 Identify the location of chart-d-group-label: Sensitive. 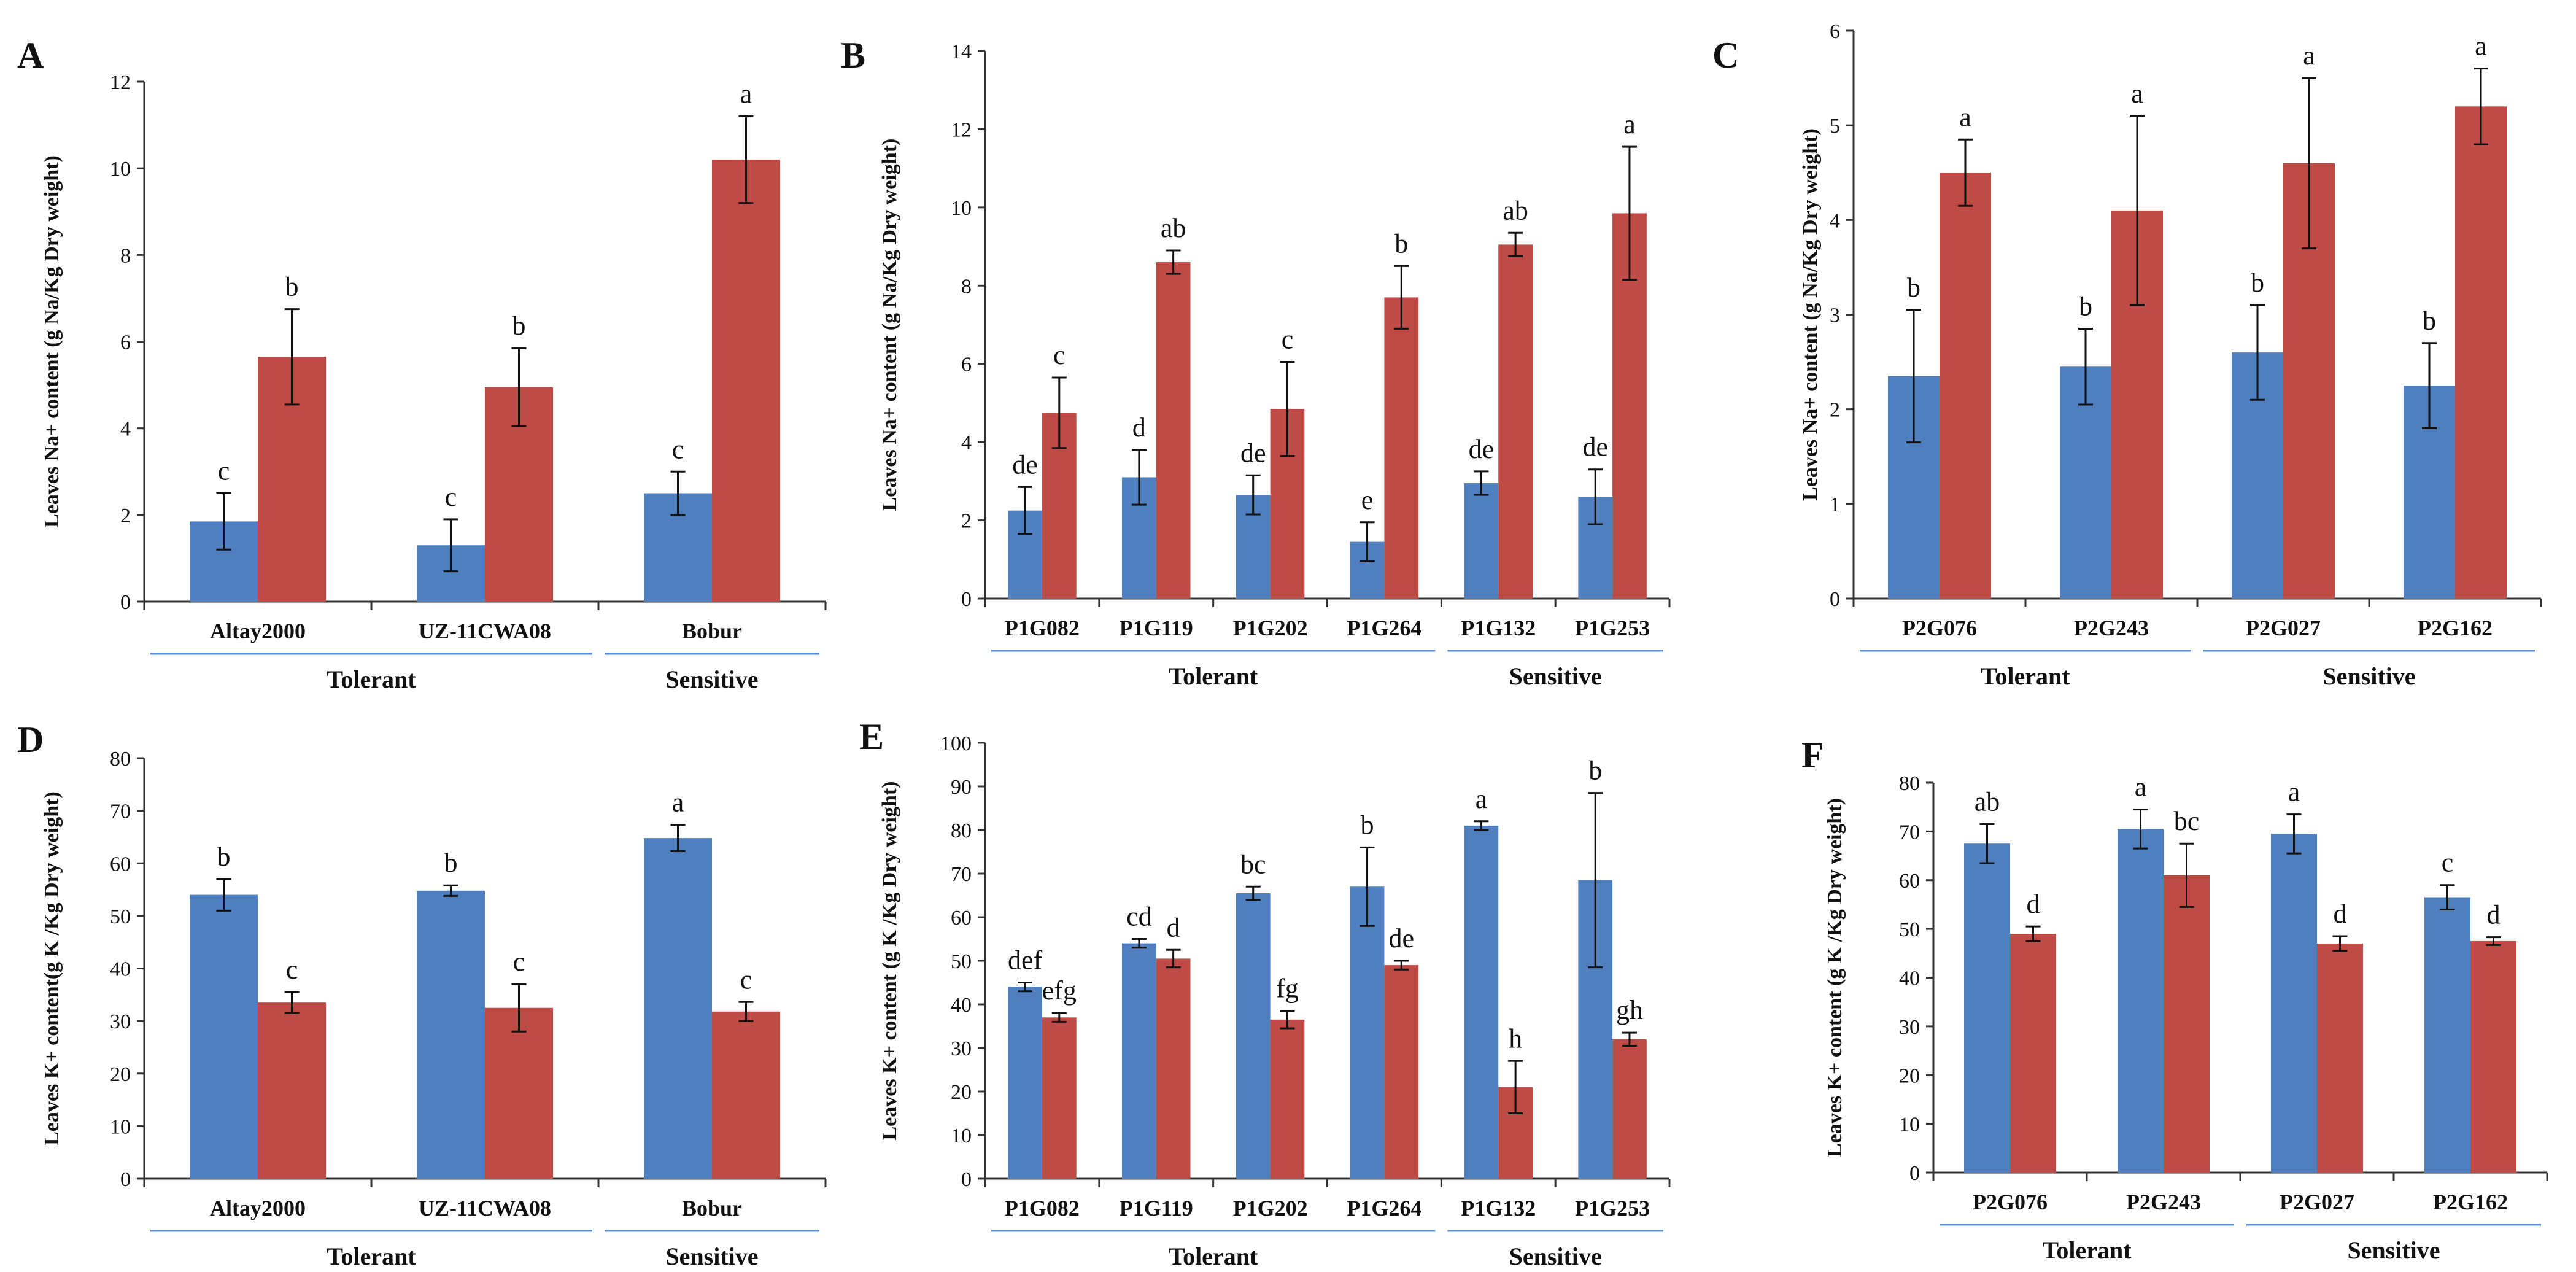
(711, 1256).